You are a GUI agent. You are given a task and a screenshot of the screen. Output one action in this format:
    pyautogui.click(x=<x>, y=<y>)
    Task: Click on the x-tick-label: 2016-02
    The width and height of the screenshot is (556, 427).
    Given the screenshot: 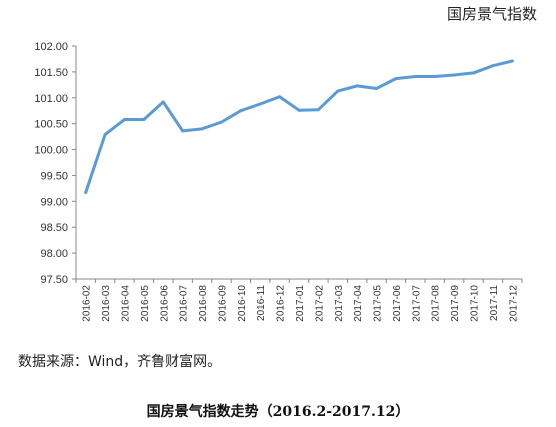 What is the action you would take?
    pyautogui.click(x=87, y=303)
    